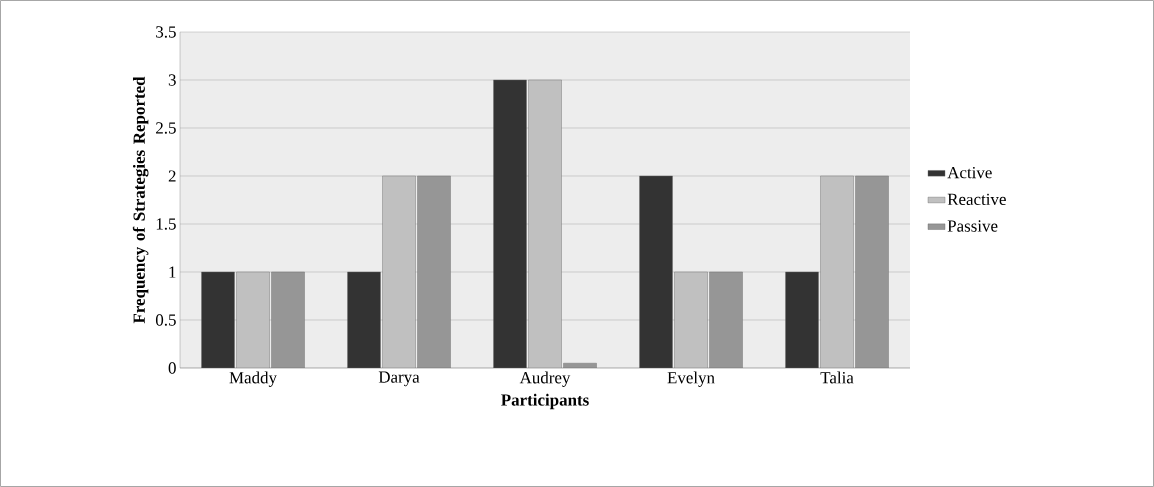 The width and height of the screenshot is (1154, 487). Describe the element at coordinates (399, 379) in the screenshot. I see `x-tick-label: Darya` at that location.